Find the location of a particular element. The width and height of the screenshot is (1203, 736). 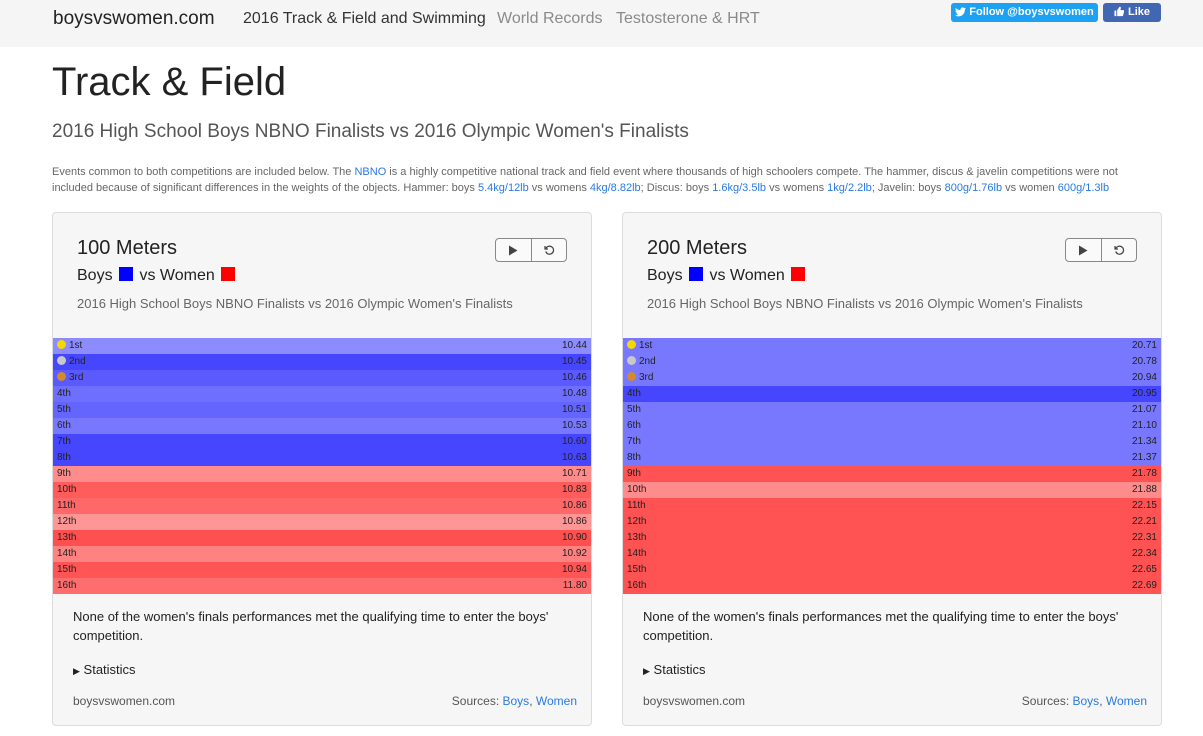

result-row-boys: 5th 10.51 is located at coordinates (322, 410).